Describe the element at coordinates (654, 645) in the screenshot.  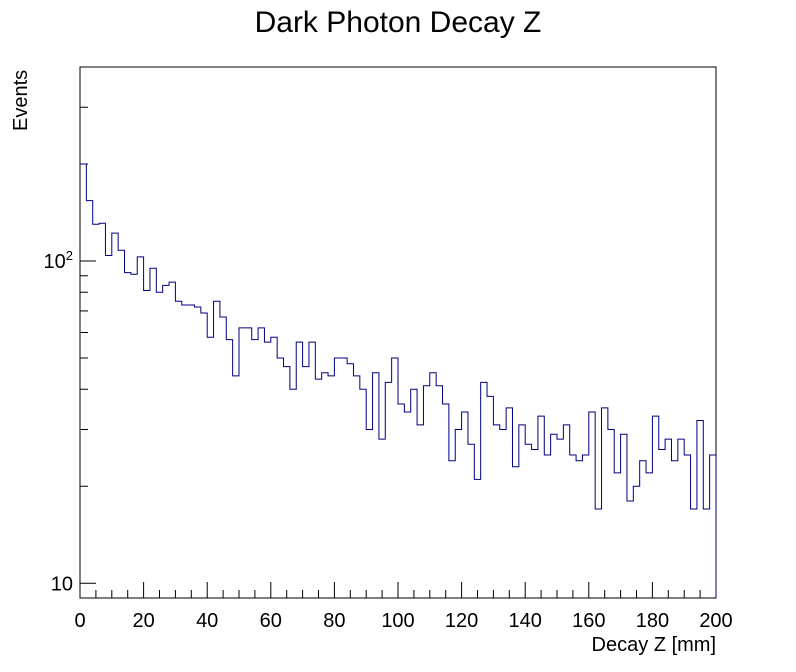
I see `x-axis-title: Decay Z [mm]` at that location.